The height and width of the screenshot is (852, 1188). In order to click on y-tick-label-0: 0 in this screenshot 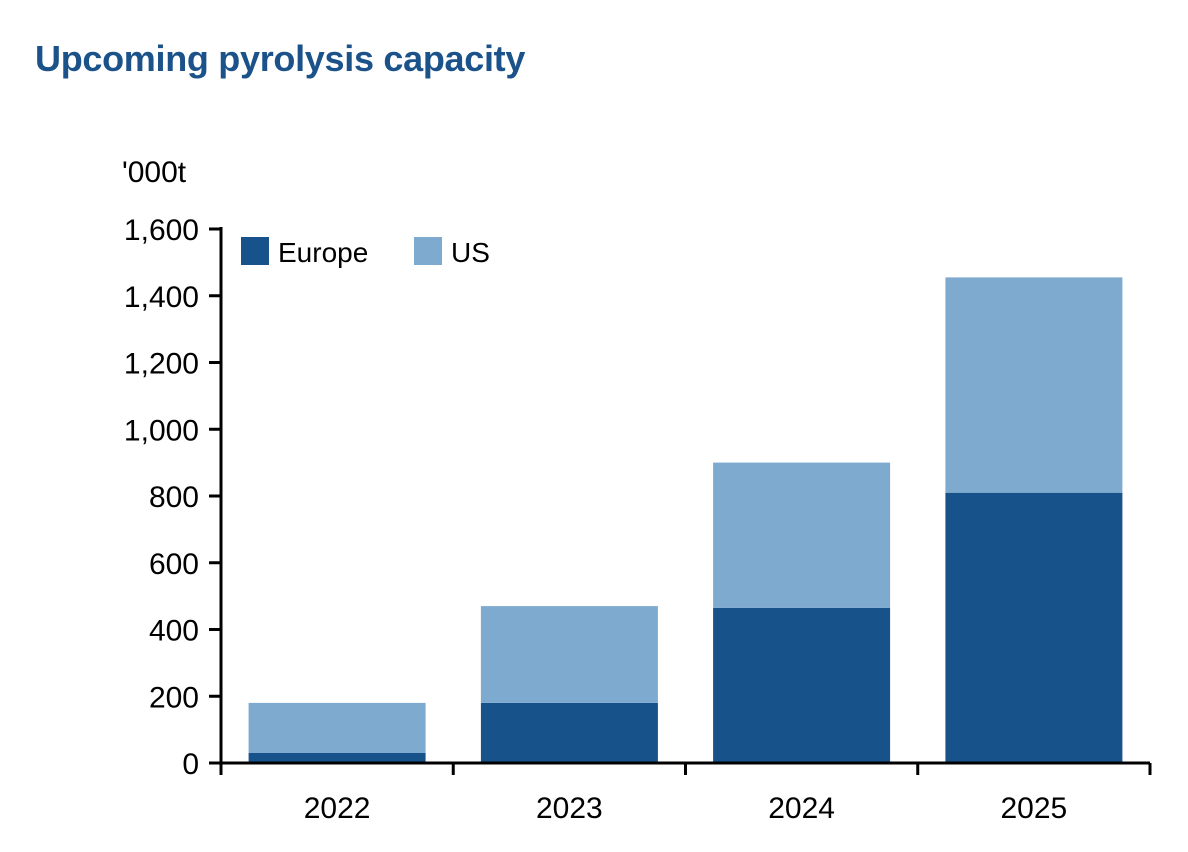, I will do `click(190, 764)`.